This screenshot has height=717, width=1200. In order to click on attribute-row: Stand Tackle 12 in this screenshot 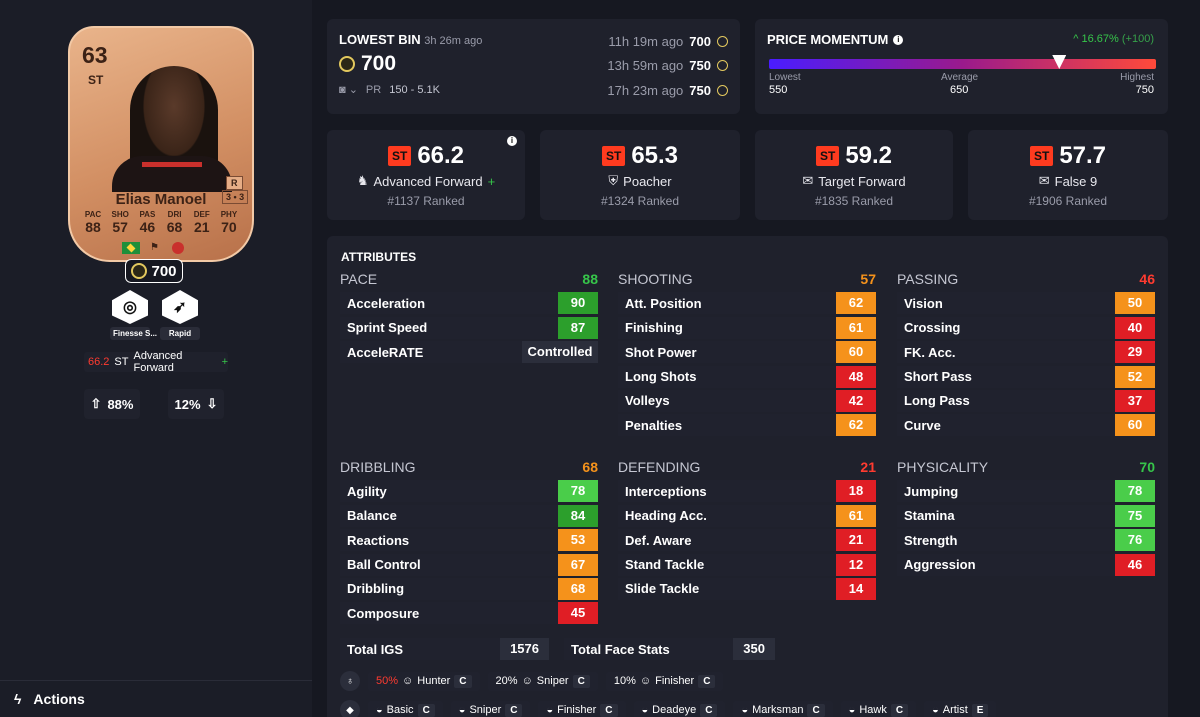, I will do `click(747, 564)`.